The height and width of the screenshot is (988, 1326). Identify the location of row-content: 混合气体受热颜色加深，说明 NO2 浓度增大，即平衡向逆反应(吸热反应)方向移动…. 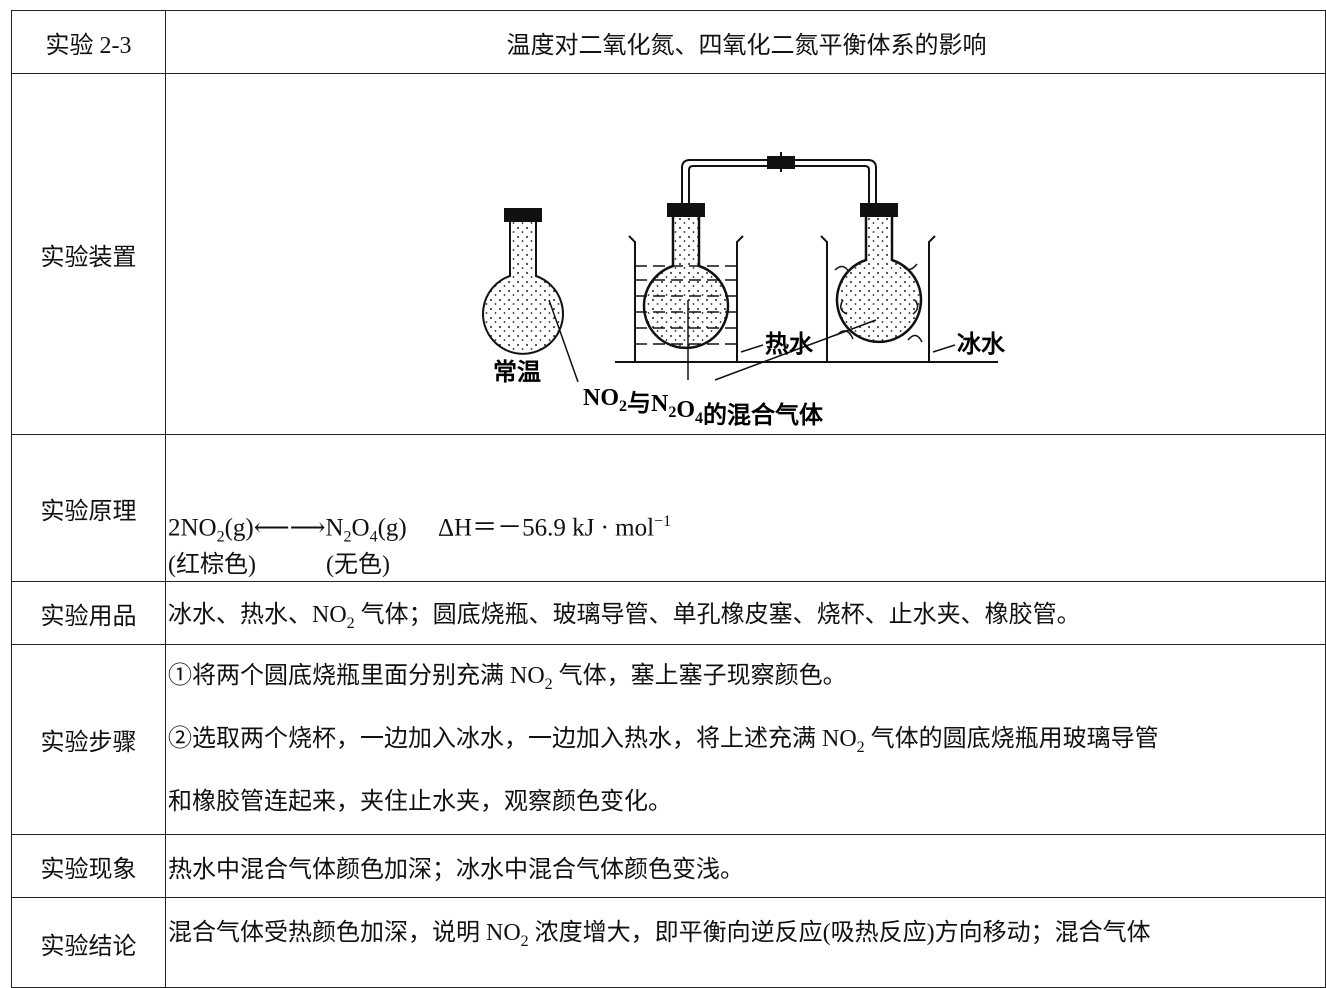
(745, 942).